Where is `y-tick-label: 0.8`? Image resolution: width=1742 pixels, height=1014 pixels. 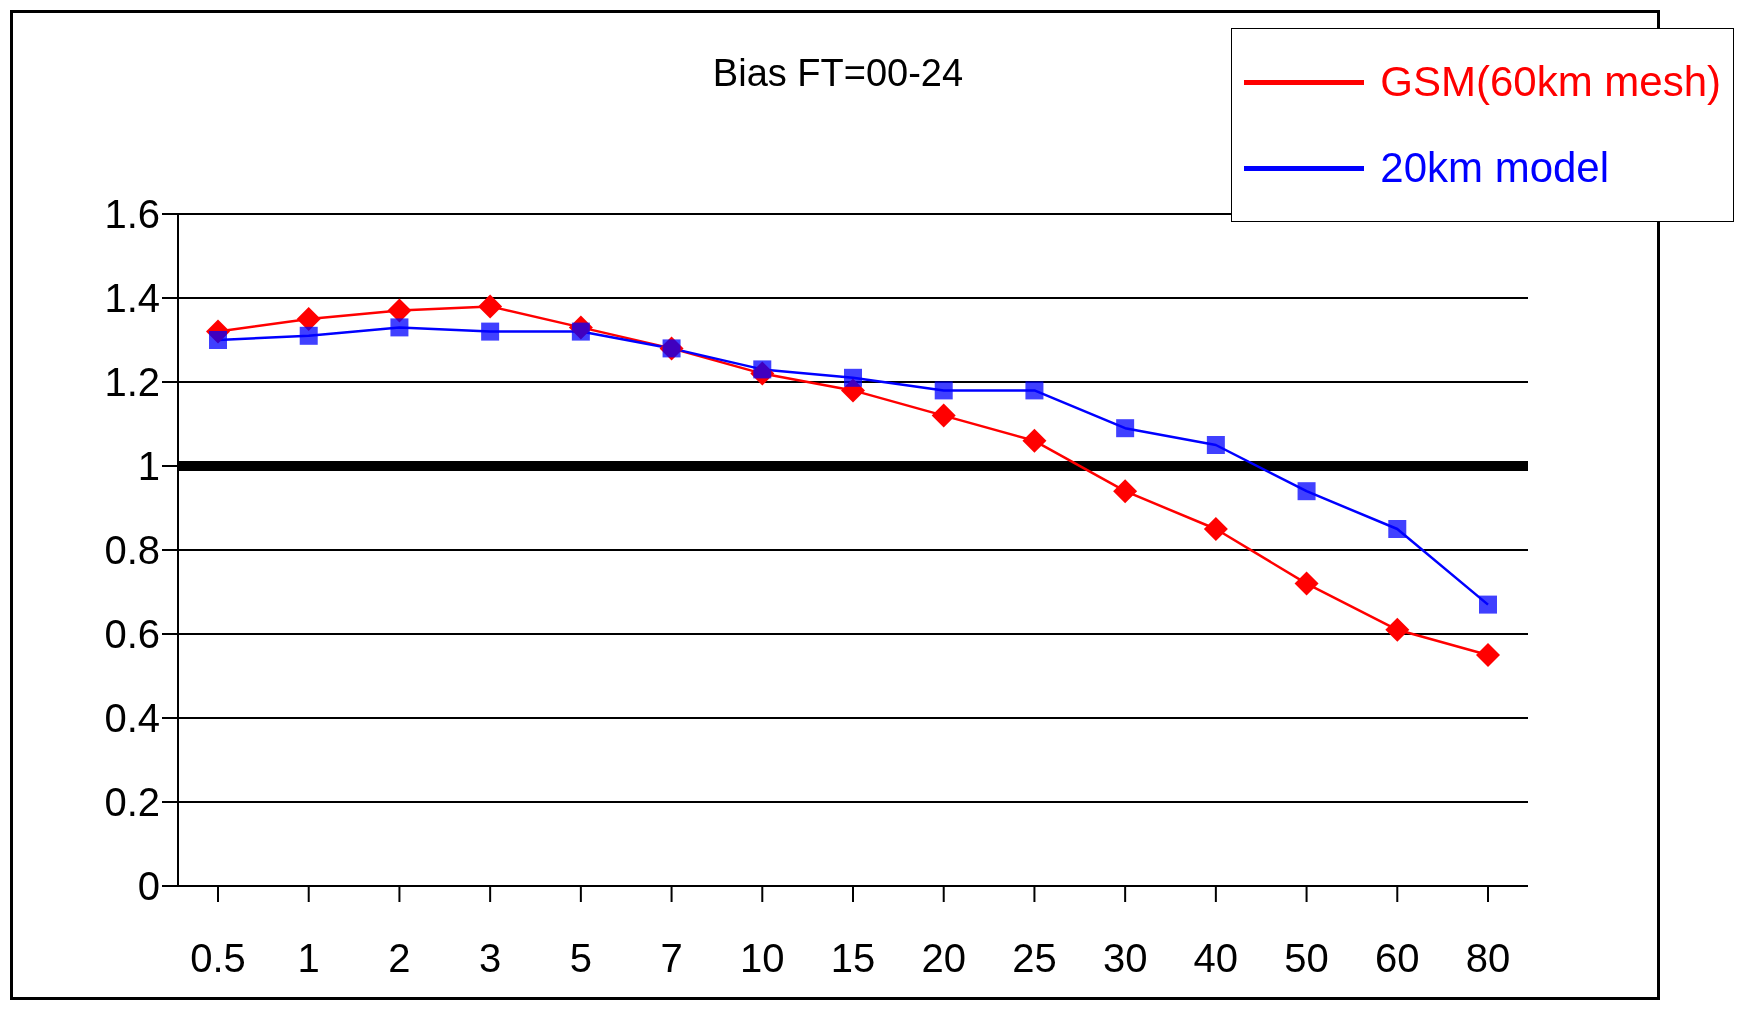 y-tick-label: 0.8 is located at coordinates (132, 550).